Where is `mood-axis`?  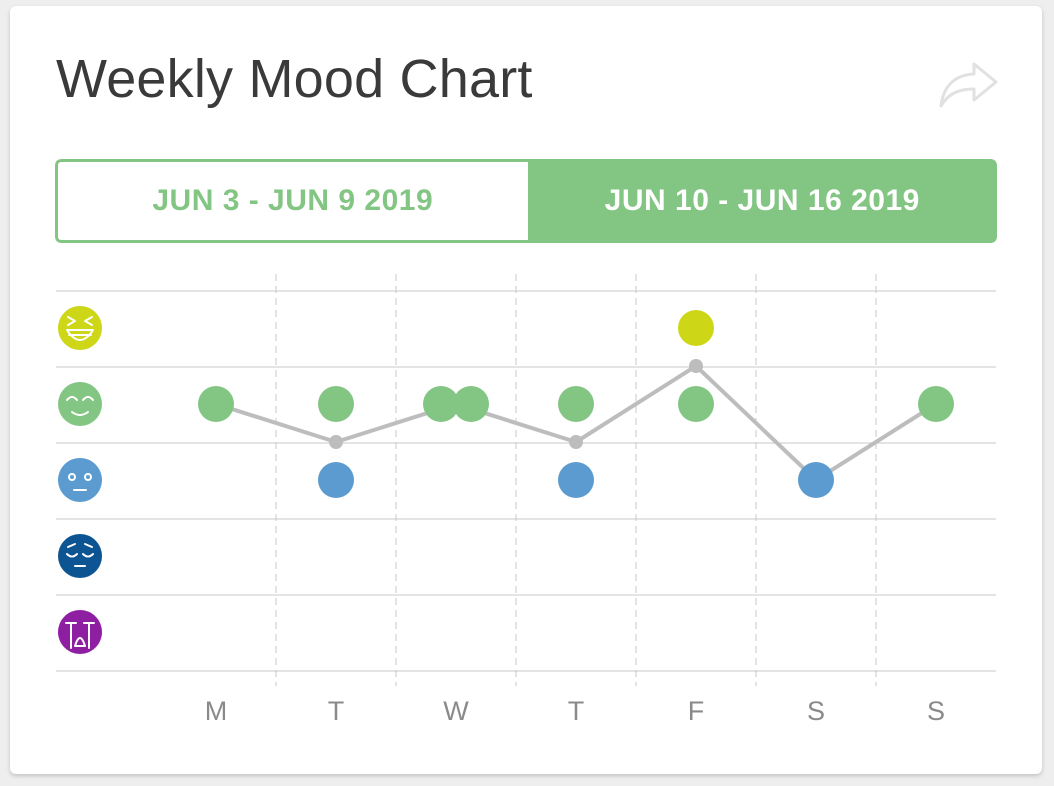 mood-axis is located at coordinates (80, 480).